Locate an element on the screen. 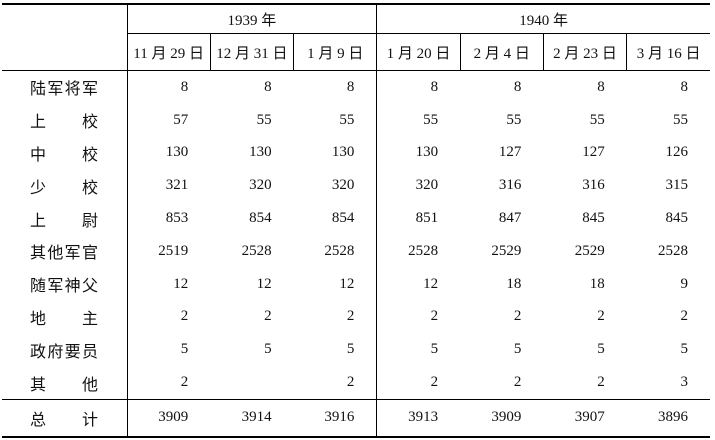  row-label: 上校 is located at coordinates (65, 120).